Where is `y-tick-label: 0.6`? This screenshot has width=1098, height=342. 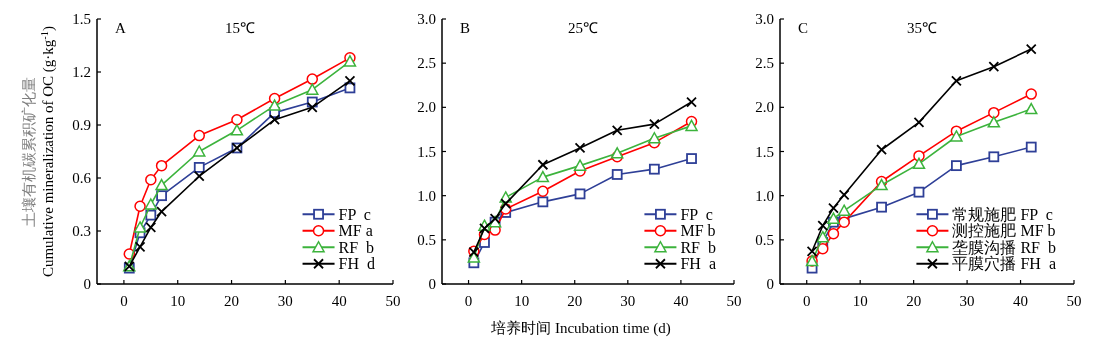 y-tick-label: 0.6 is located at coordinates (82, 178).